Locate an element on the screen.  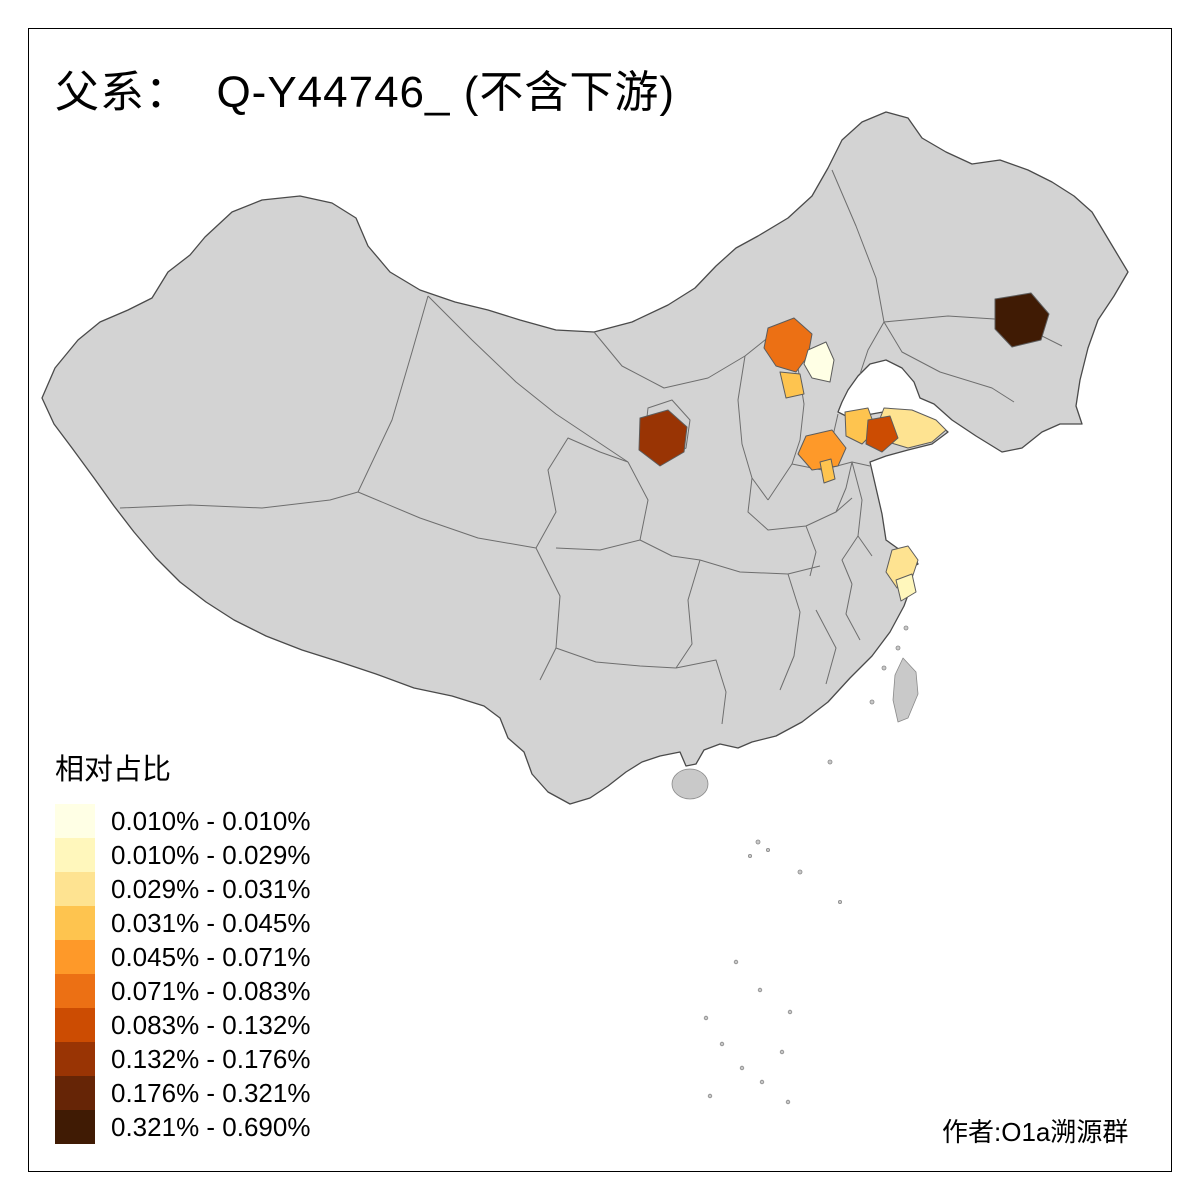
map-region-shandong-east is located at coordinates (882, 434).